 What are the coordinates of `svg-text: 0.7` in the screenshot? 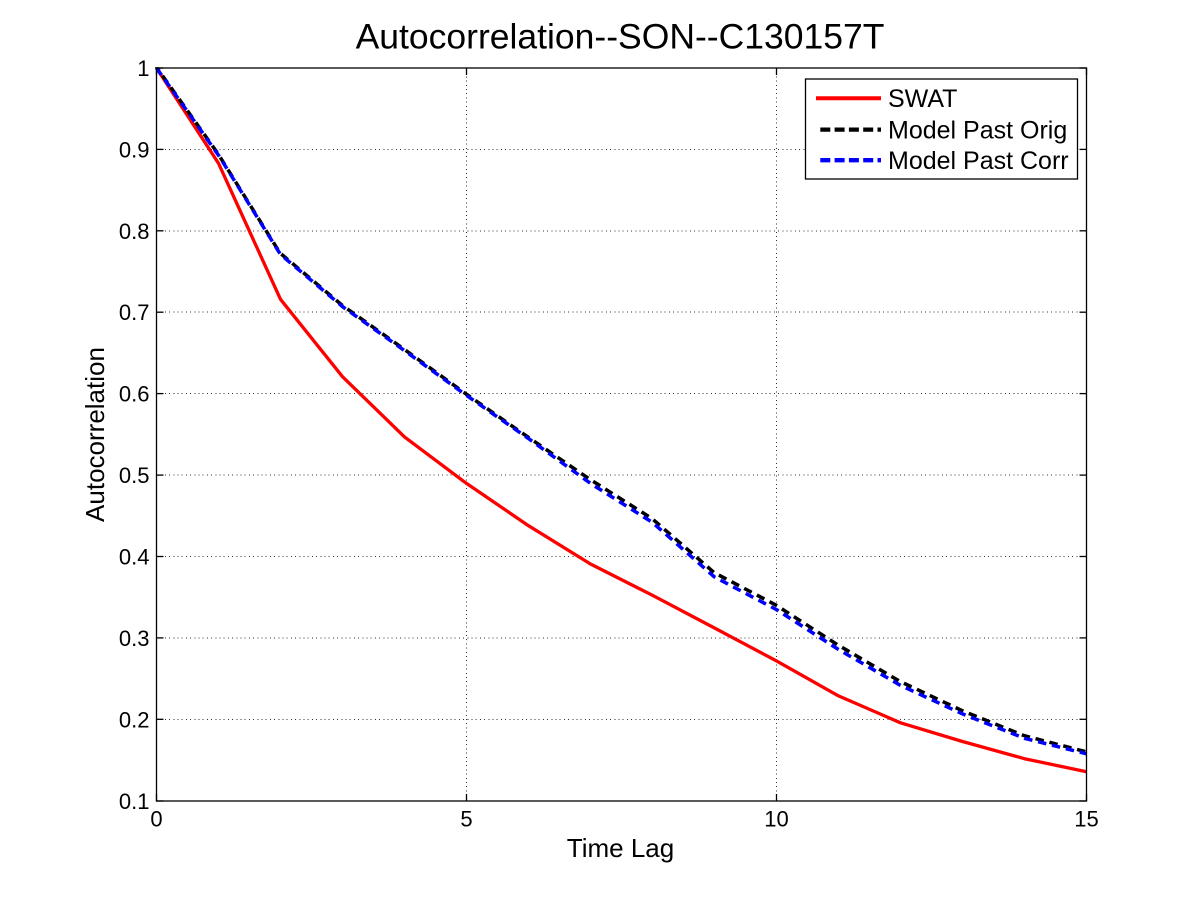 It's located at (134, 312).